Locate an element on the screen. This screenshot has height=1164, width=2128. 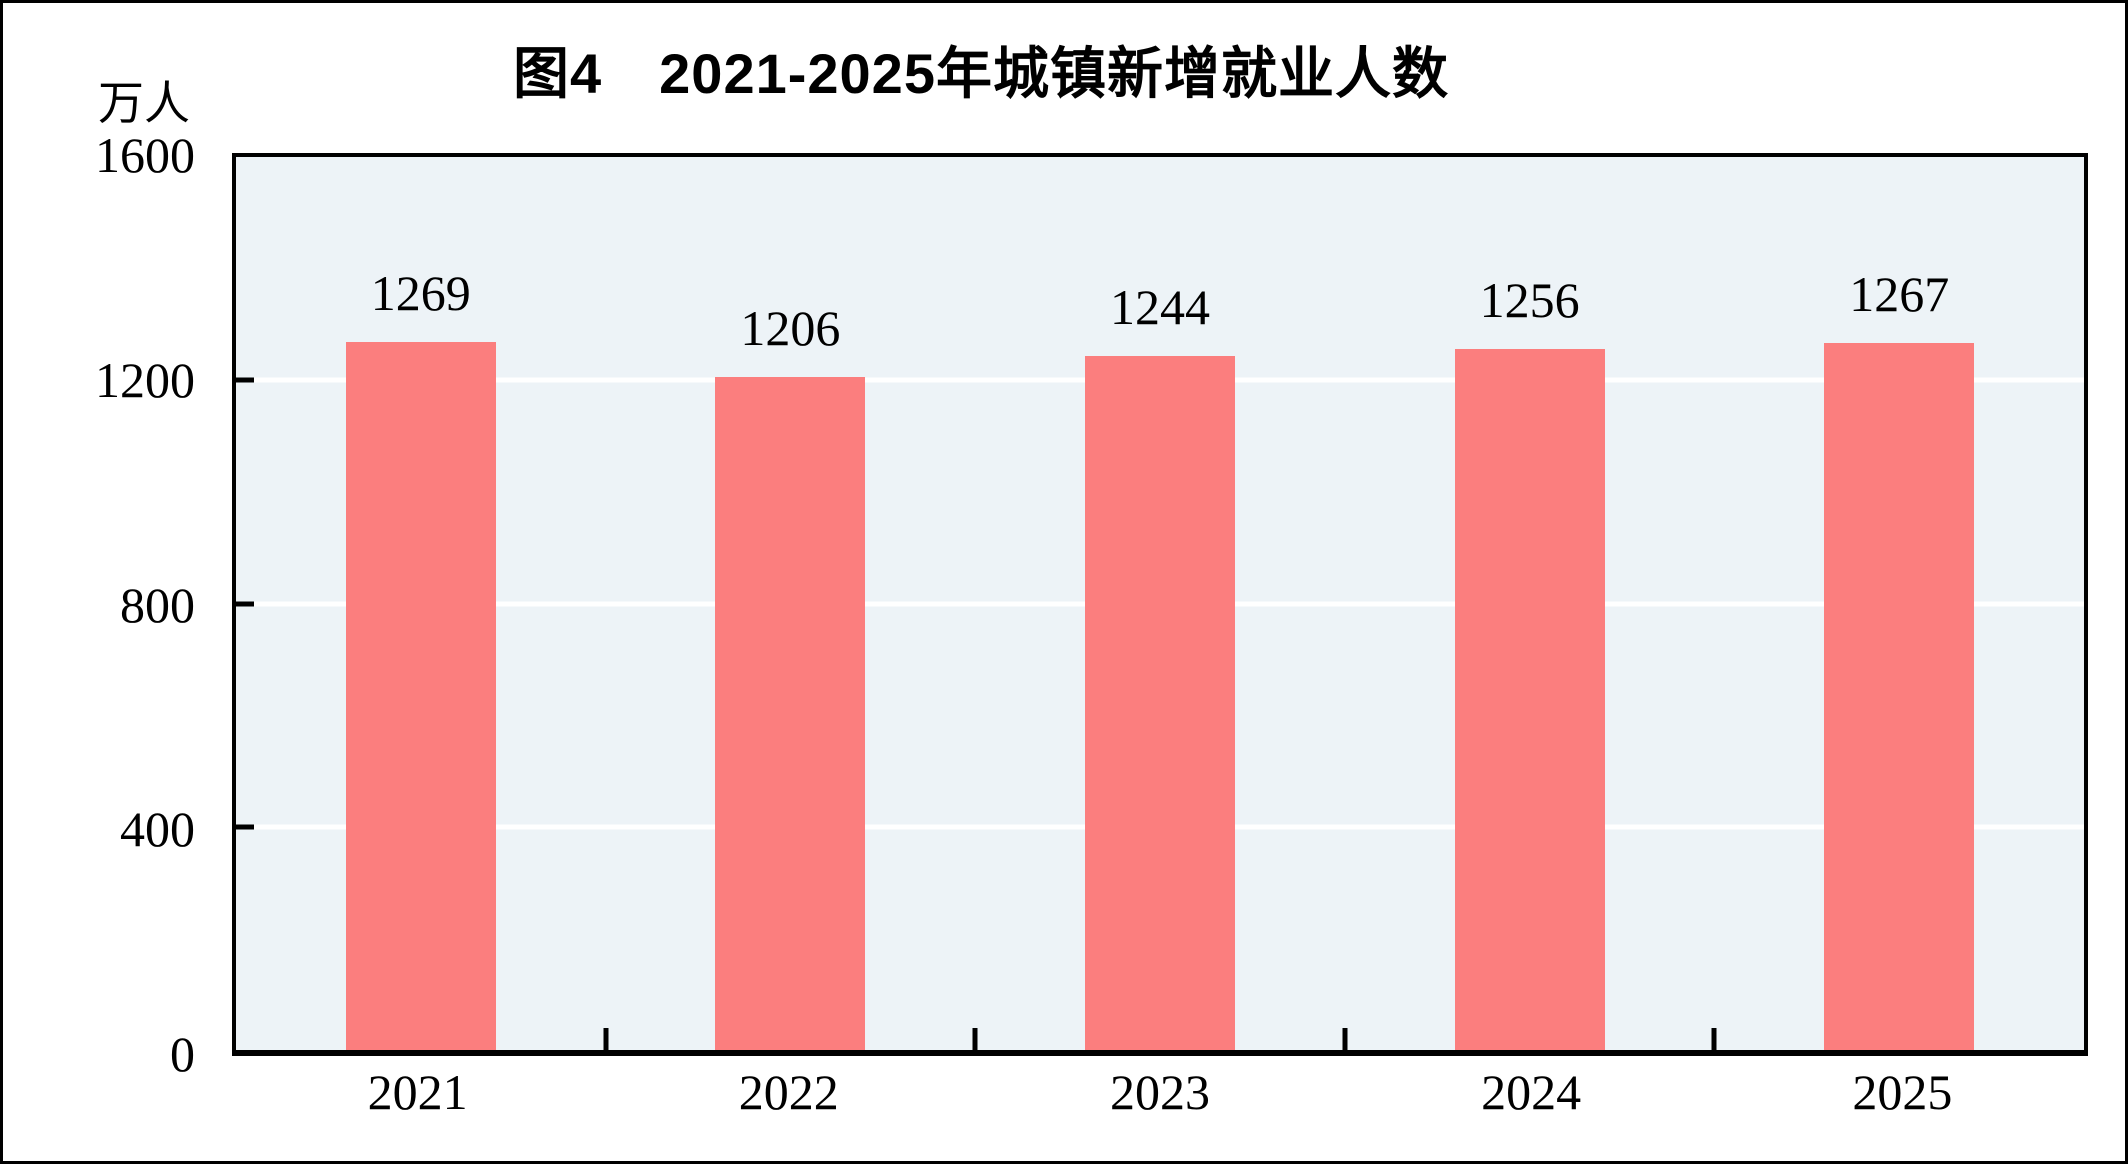
y-axis-tick-labels: 1600 1200 800 400 0 is located at coordinates (99, 604).